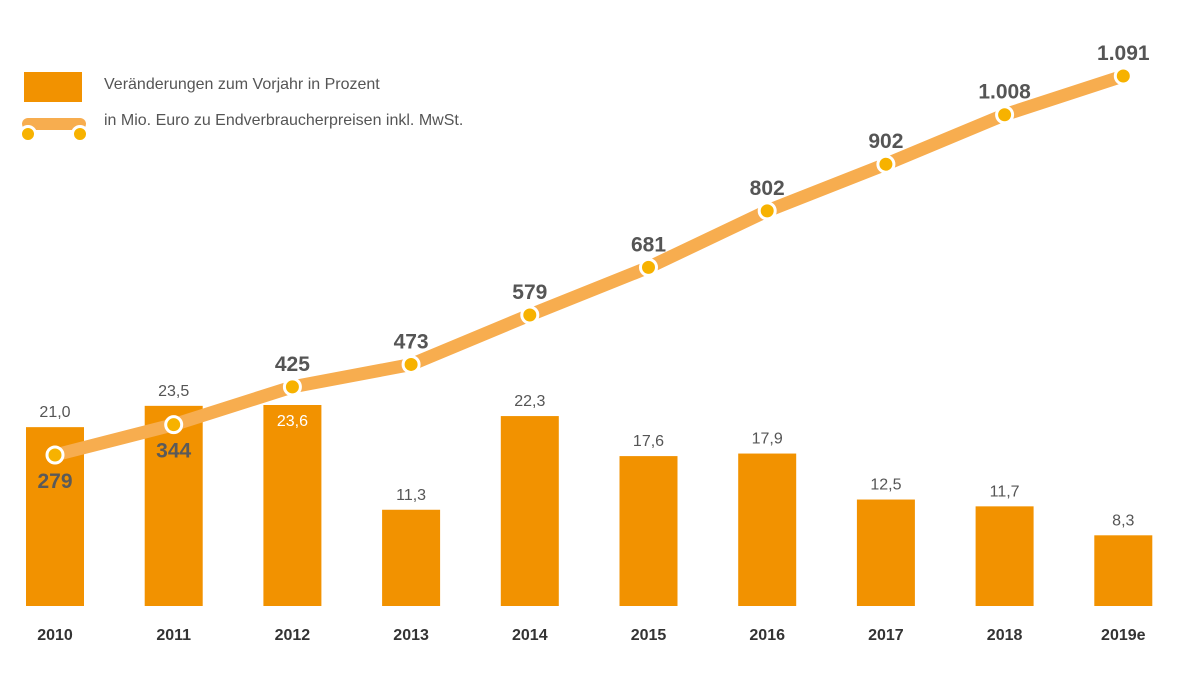 This screenshot has width=1200, height=675. Describe the element at coordinates (530, 315) in the screenshot. I see `line-marker-2014` at that location.